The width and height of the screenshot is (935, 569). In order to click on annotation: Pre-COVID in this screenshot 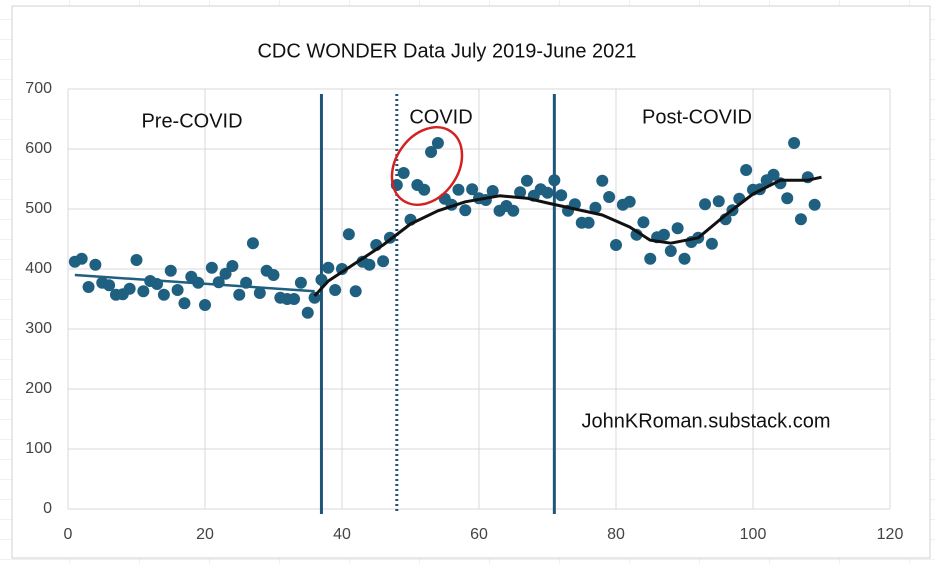, I will do `click(191, 121)`.